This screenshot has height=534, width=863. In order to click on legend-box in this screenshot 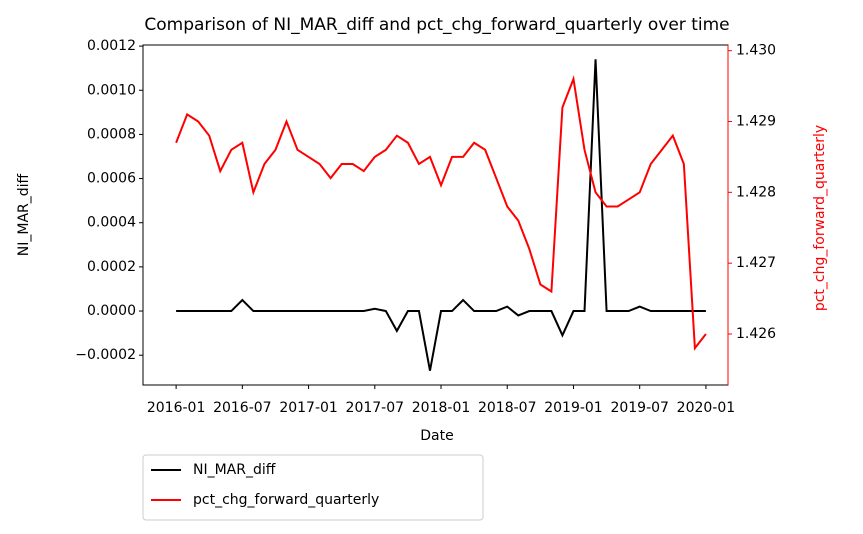, I will do `click(313, 487)`.